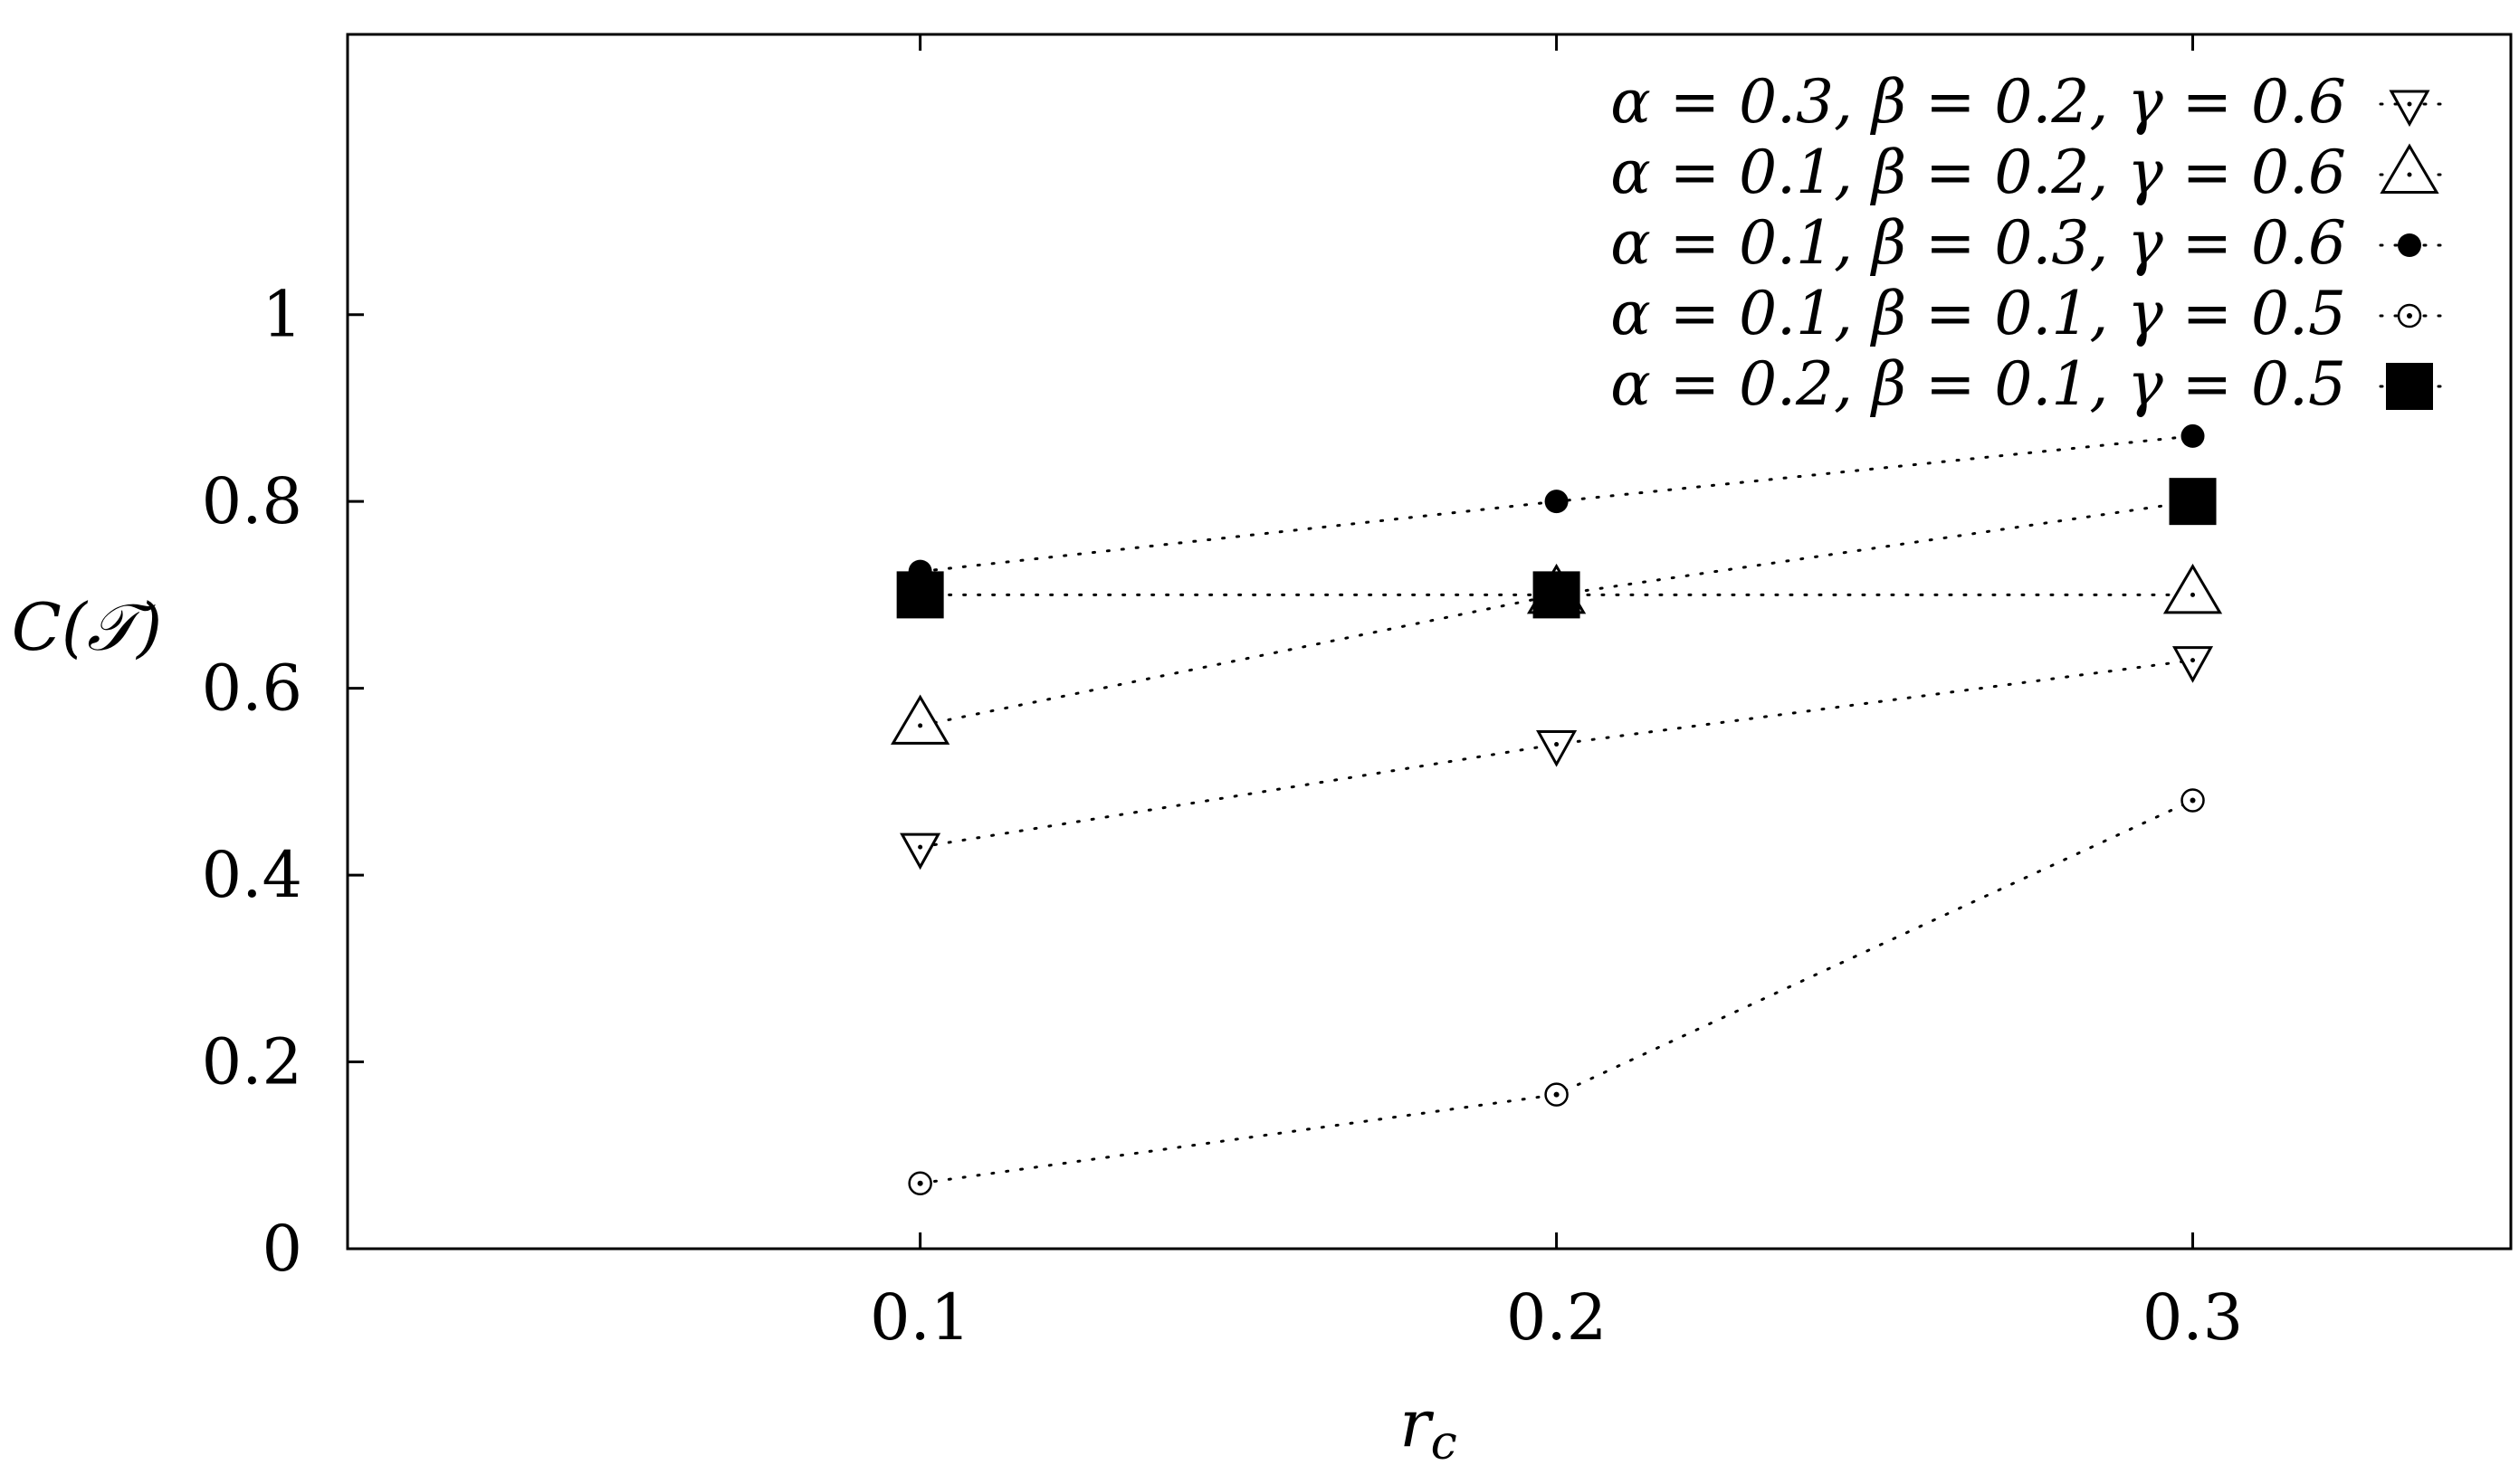 This screenshot has height=1484, width=2519. I want to click on legend-entry: α = 0.3, β = 0.2, γ = 0.6, so click(2031, 102).